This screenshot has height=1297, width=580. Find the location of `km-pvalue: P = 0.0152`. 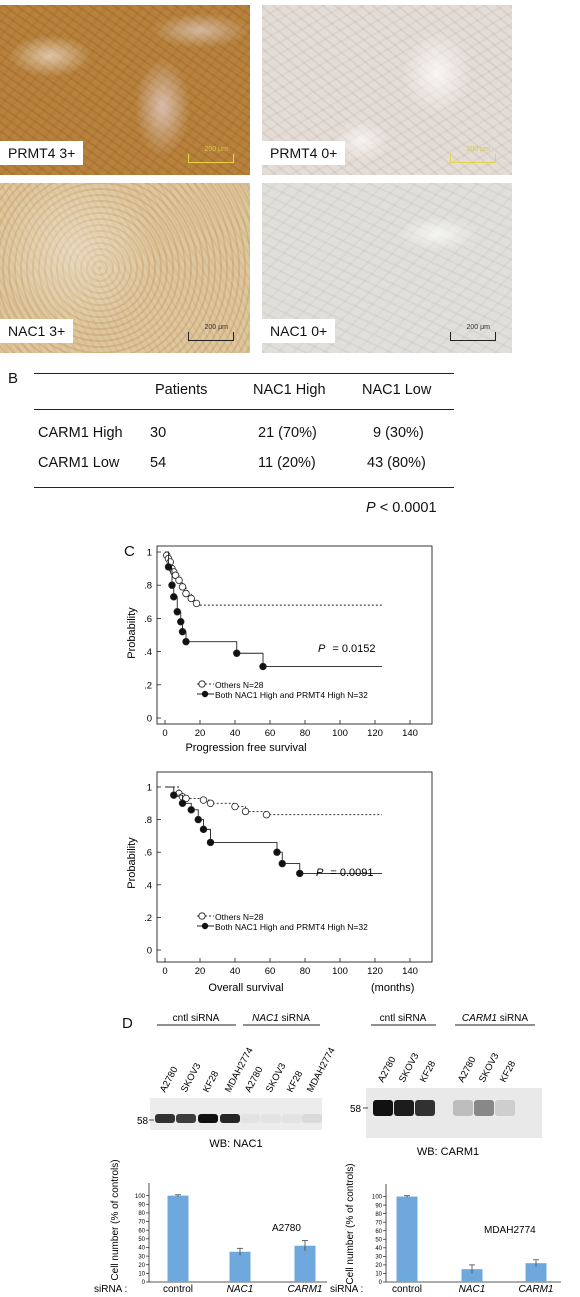

km-pvalue: P = 0.0152 is located at coordinates (347, 649).